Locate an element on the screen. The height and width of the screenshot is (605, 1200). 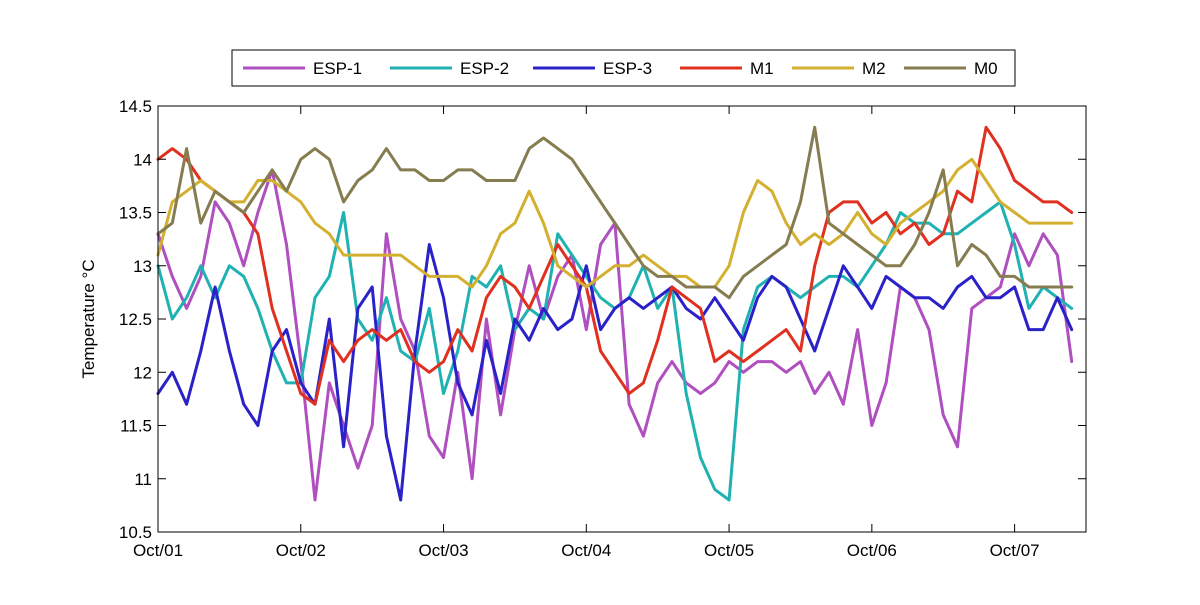
x-tick-label: Oct/02 is located at coordinates (301, 550).